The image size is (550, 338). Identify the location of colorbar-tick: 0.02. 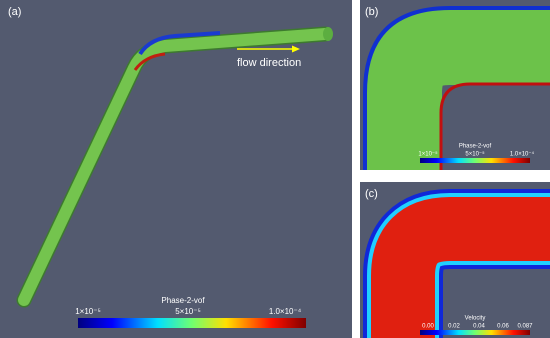
(454, 327).